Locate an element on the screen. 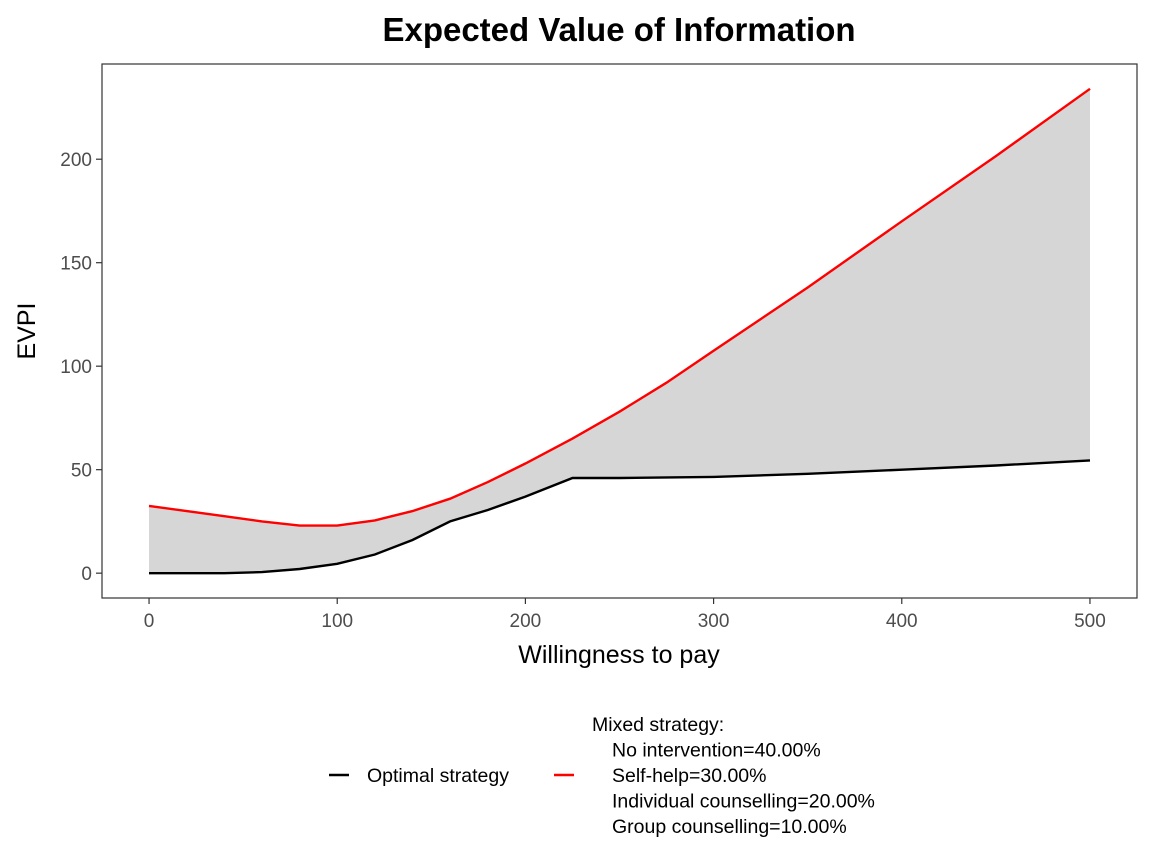  y-tick-label: 150 is located at coordinates (76, 264).